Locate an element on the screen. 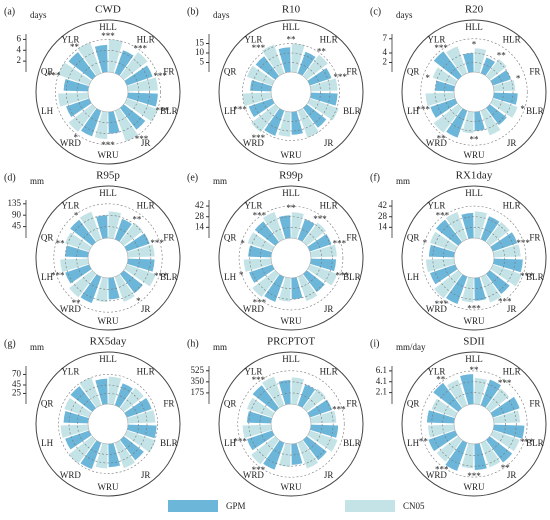  tick-label: 6 is located at coordinates (19, 38).